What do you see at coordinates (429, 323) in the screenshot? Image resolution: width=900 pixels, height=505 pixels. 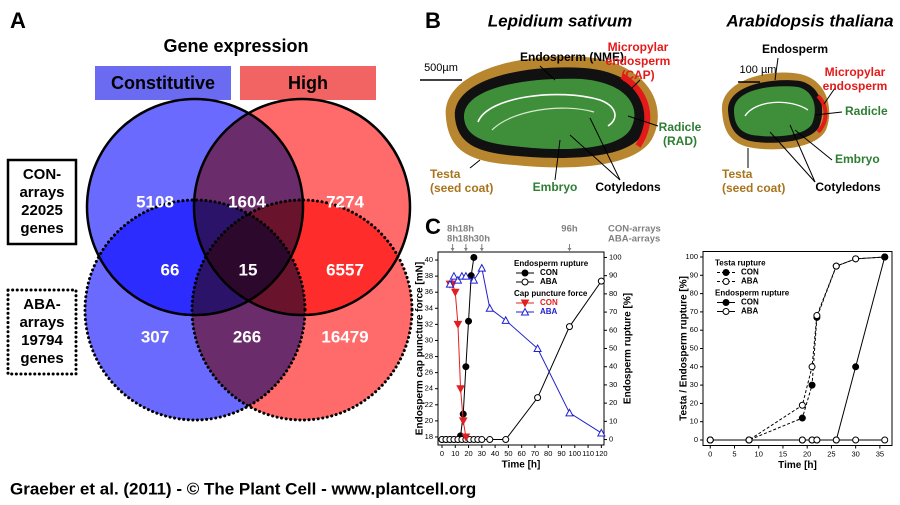 I see `y-tick-label: 32` at bounding box center [429, 323].